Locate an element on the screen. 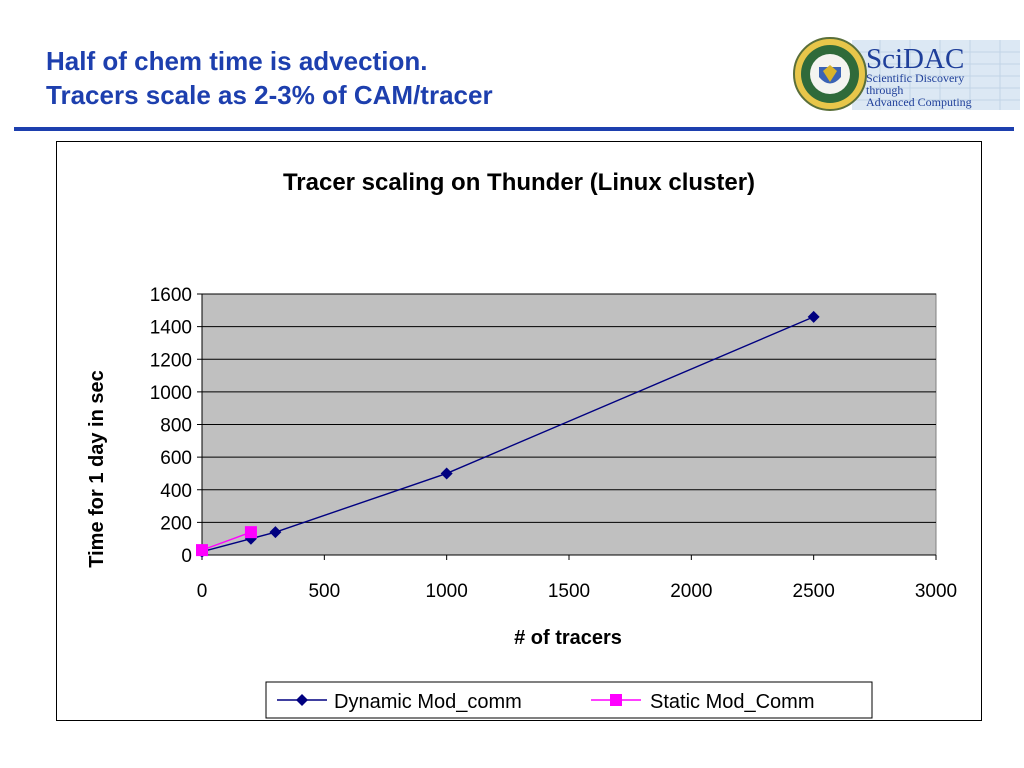 The image size is (1024, 768). x-tick-label-6: 3000 is located at coordinates (936, 591).